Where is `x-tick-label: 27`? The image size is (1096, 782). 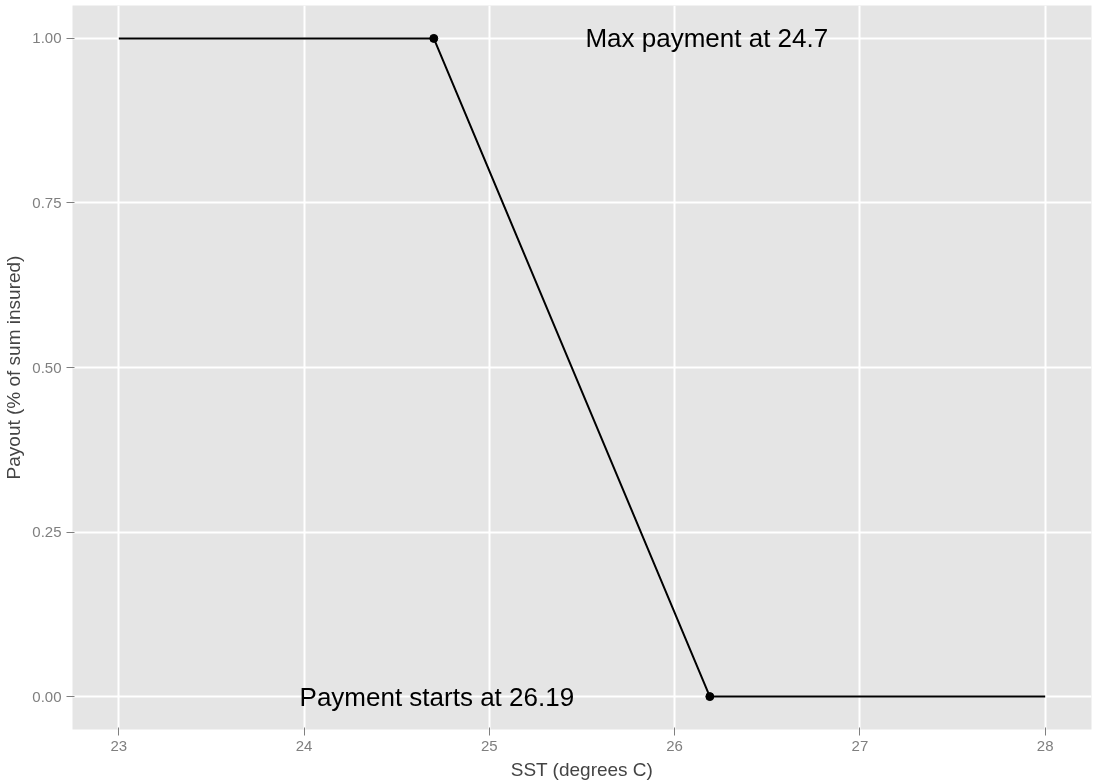
x-tick-label: 27 is located at coordinates (860, 745).